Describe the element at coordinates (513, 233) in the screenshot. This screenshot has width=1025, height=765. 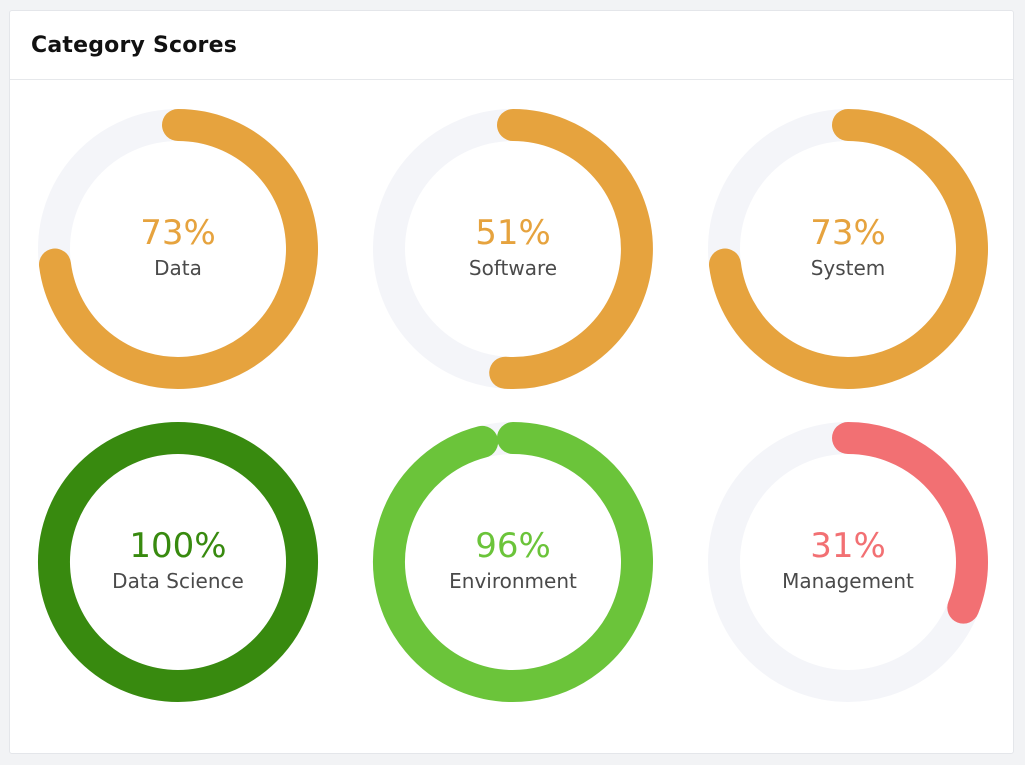
I see `gauge-value: 51%` at that location.